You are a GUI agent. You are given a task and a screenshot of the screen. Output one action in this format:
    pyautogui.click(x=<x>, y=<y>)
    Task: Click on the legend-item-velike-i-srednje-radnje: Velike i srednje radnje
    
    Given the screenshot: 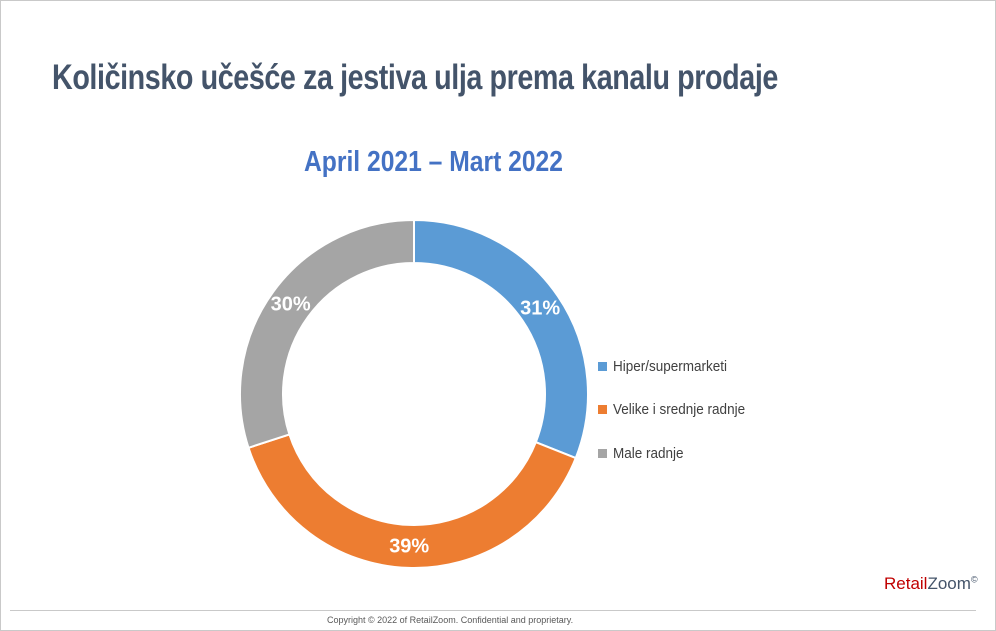 What is the action you would take?
    pyautogui.click(x=679, y=410)
    